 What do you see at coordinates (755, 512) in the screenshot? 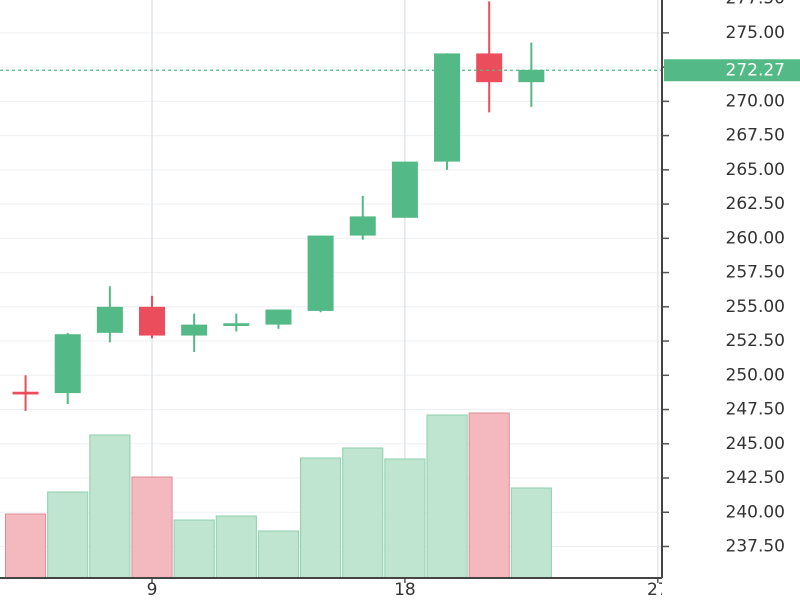
I see `y-tick-label: 240.00` at bounding box center [755, 512].